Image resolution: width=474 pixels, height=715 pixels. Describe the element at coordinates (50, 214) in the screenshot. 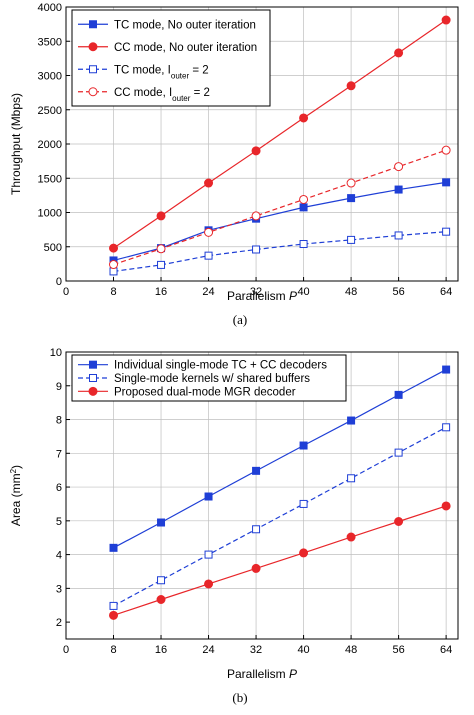

I see `y-tick-label: 1000` at that location.